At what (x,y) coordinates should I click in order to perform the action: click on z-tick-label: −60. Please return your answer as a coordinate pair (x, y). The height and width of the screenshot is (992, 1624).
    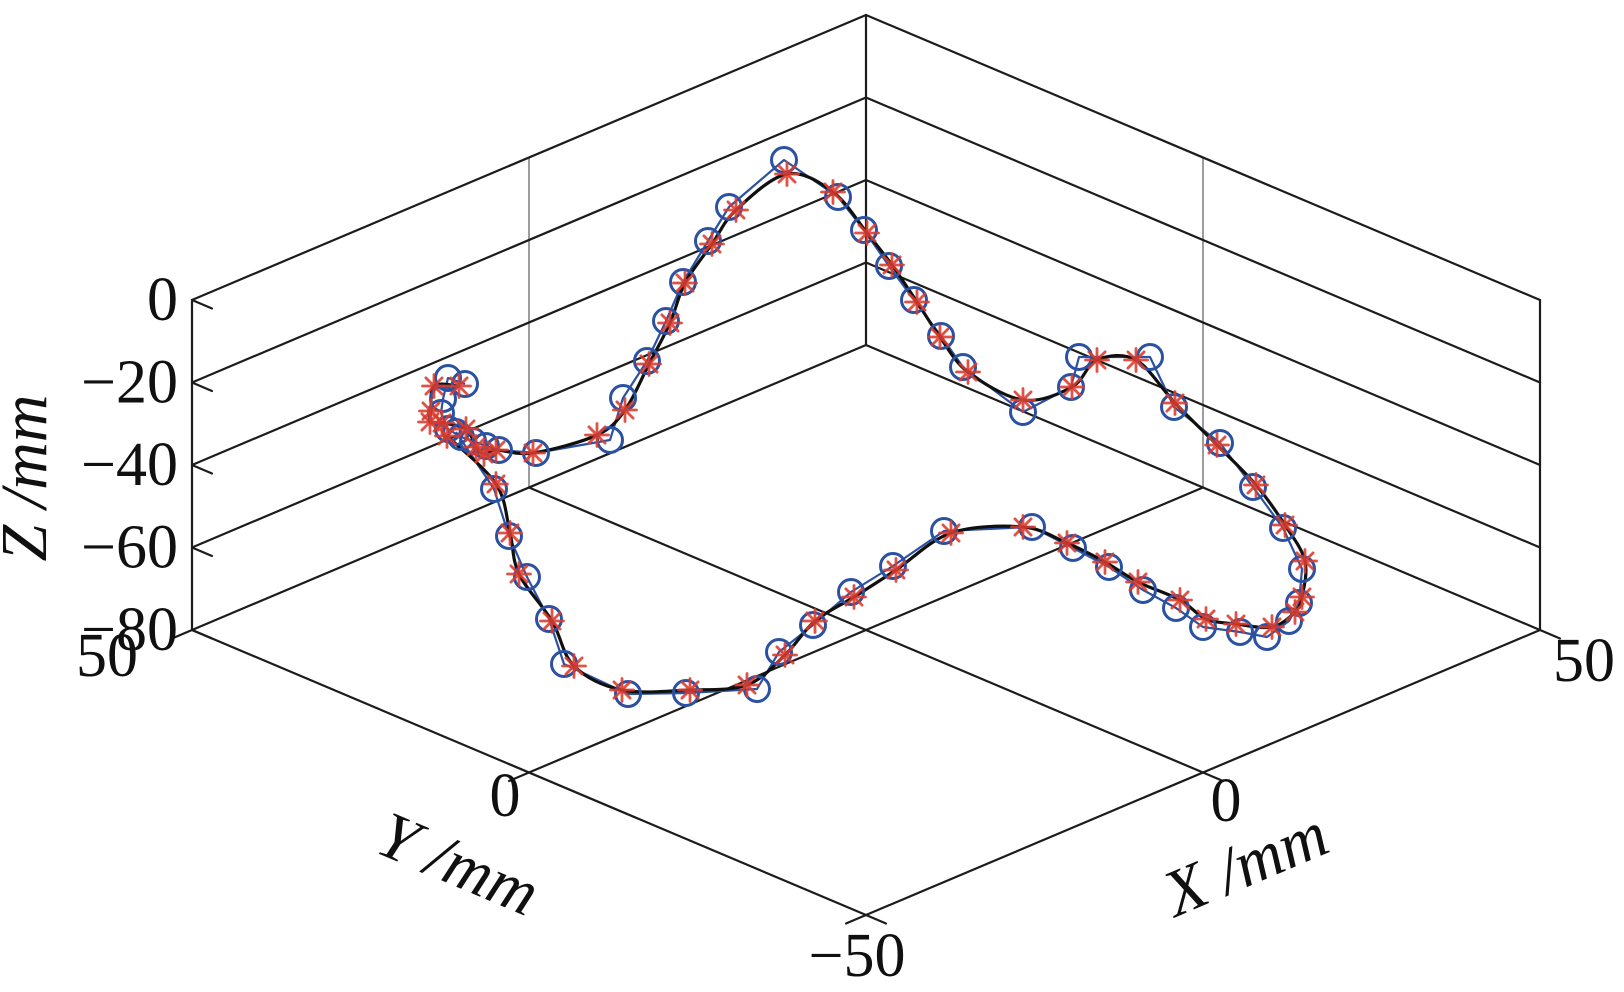
    Looking at the image, I should click on (129, 548).